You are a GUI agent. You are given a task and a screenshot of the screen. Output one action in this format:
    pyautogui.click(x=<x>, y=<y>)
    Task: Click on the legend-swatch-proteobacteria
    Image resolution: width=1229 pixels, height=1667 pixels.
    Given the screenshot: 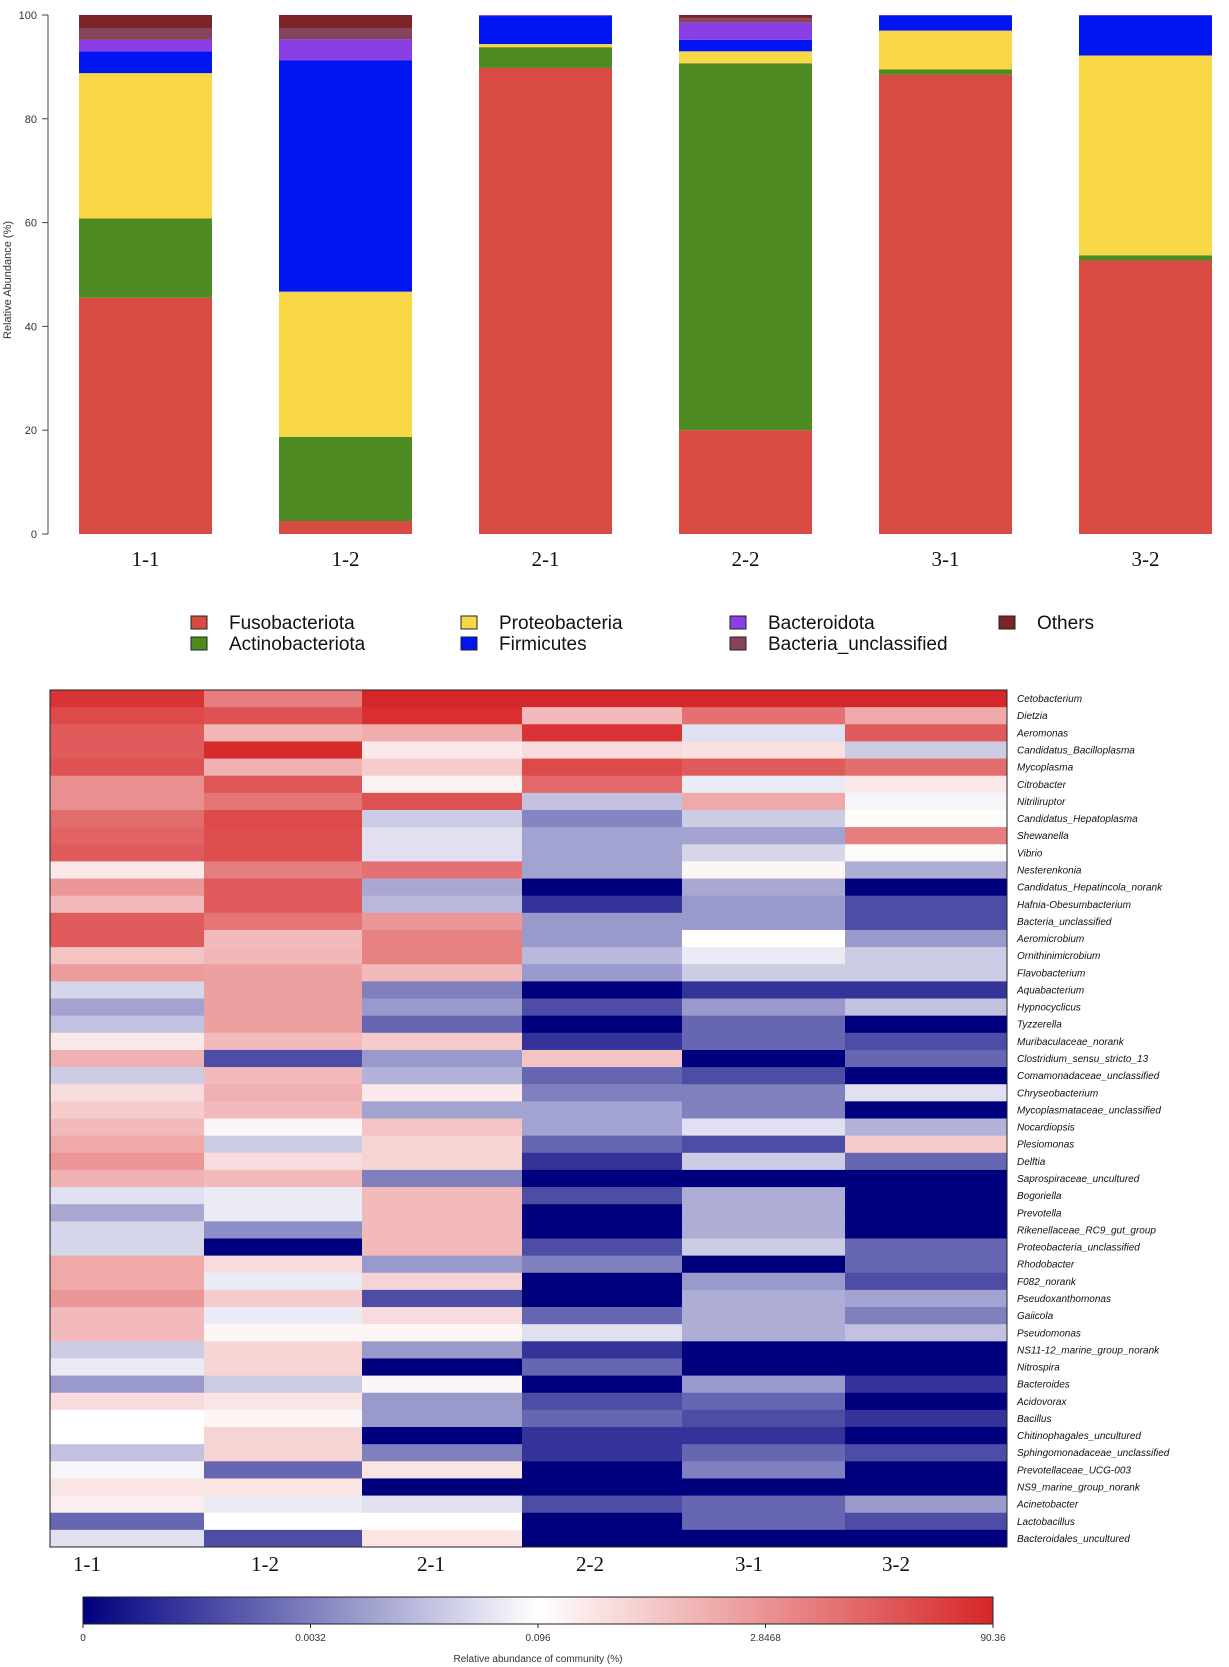 What is the action you would take?
    pyautogui.click(x=469, y=622)
    